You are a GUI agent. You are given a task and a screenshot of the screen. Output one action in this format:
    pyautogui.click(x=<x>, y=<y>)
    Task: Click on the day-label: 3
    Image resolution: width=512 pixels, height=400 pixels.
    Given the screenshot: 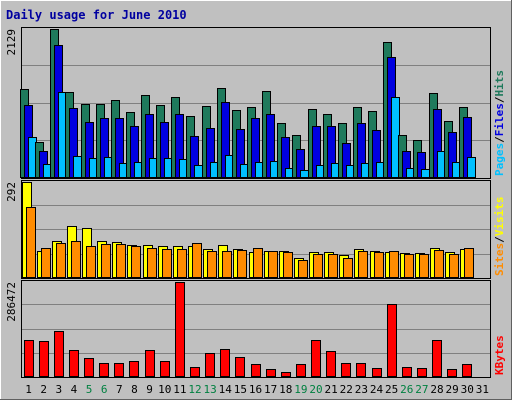 What is the action you would take?
    pyautogui.click(x=59, y=389)
    